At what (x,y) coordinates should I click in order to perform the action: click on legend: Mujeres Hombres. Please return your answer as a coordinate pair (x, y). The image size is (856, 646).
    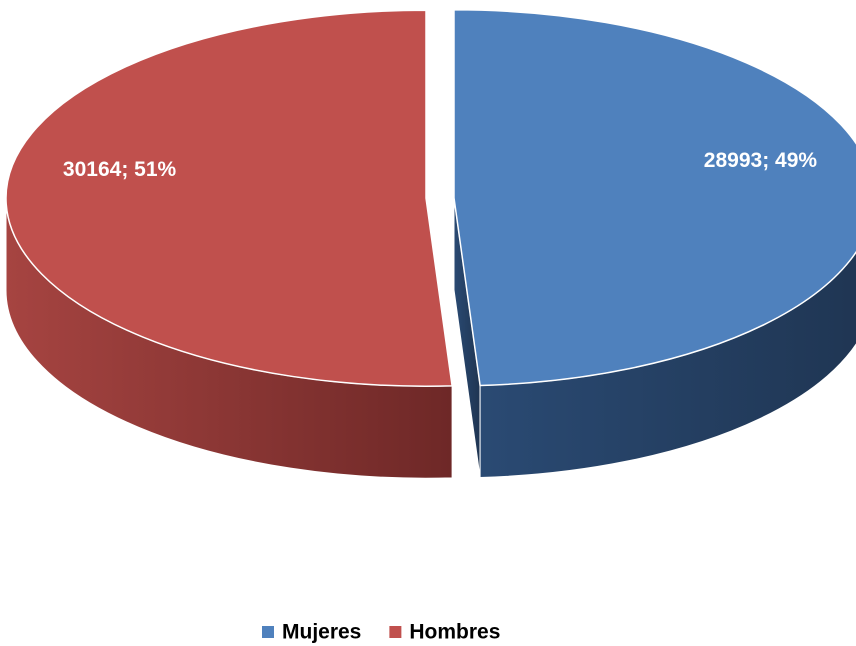
    Looking at the image, I should click on (381, 632).